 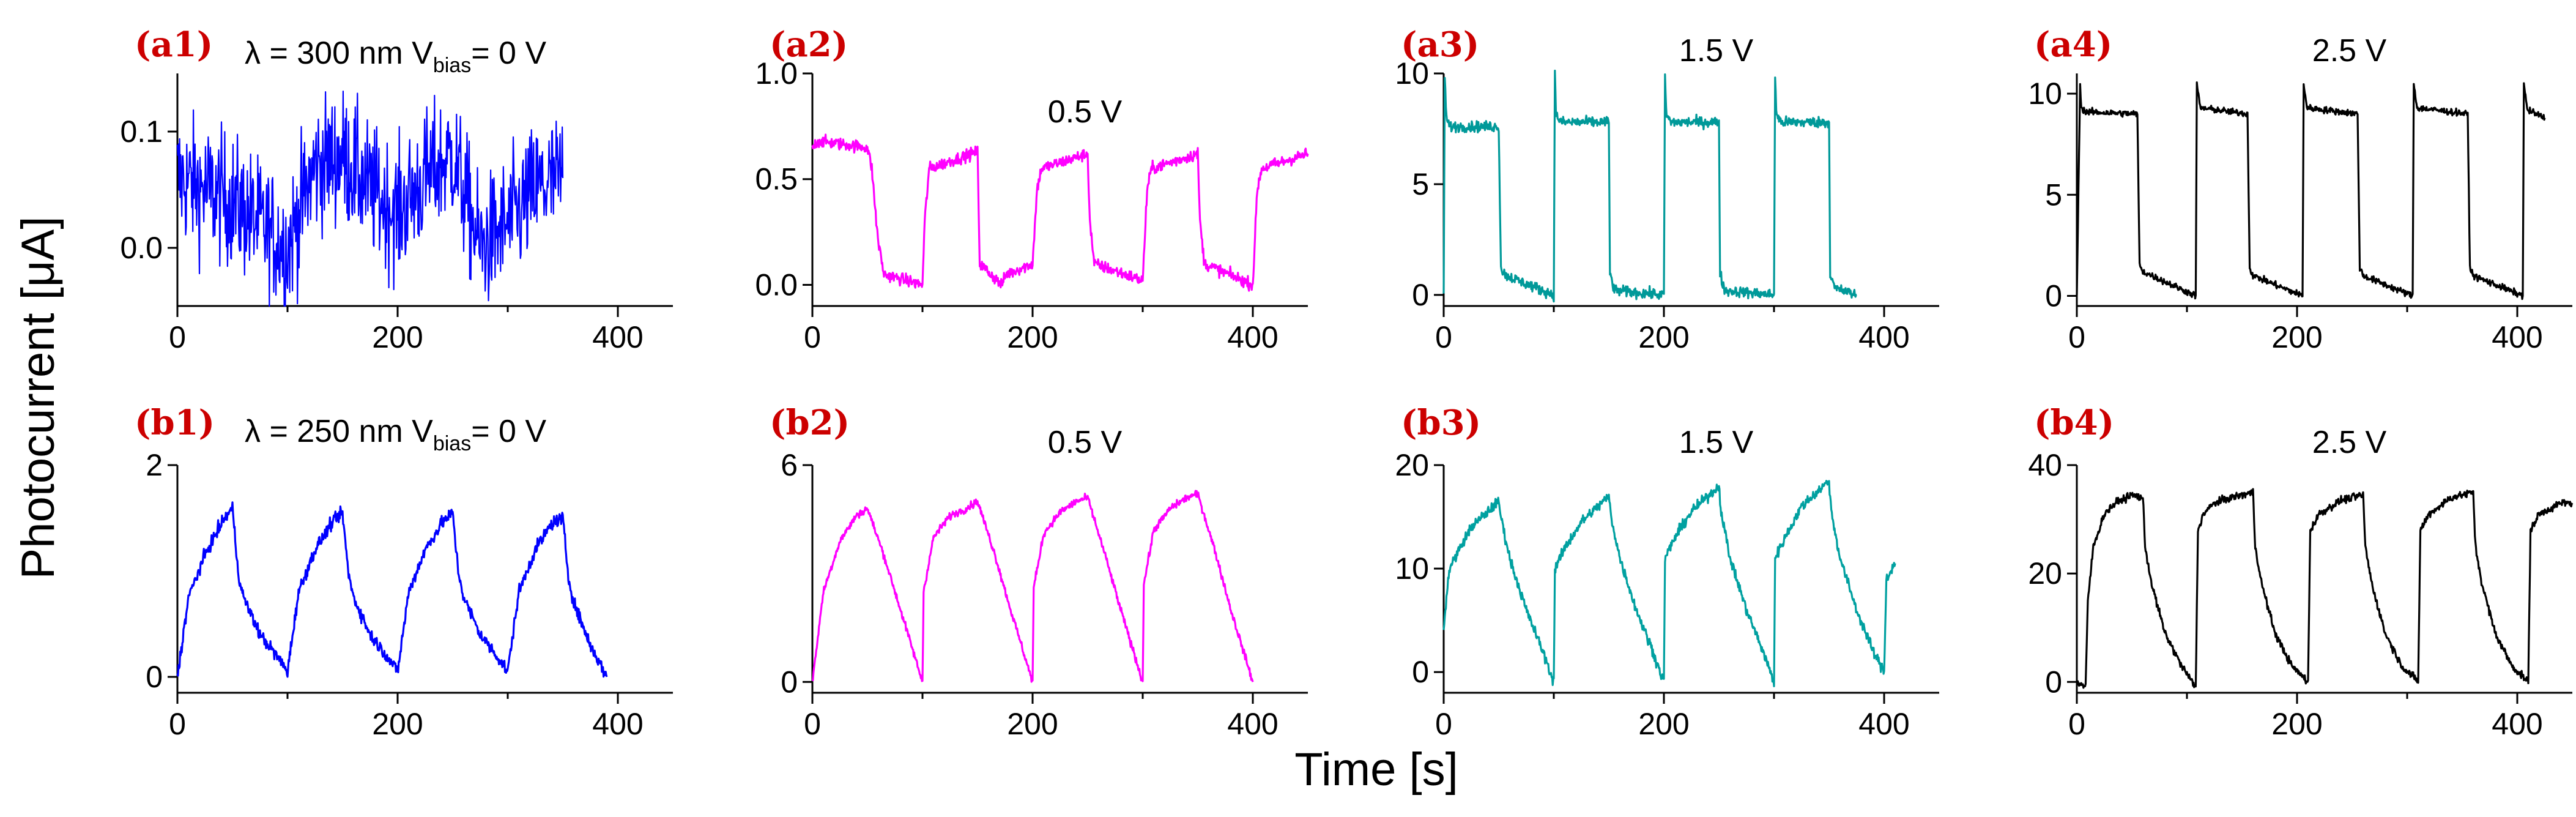 I want to click on panel-label-a2: (a2), so click(x=809, y=45).